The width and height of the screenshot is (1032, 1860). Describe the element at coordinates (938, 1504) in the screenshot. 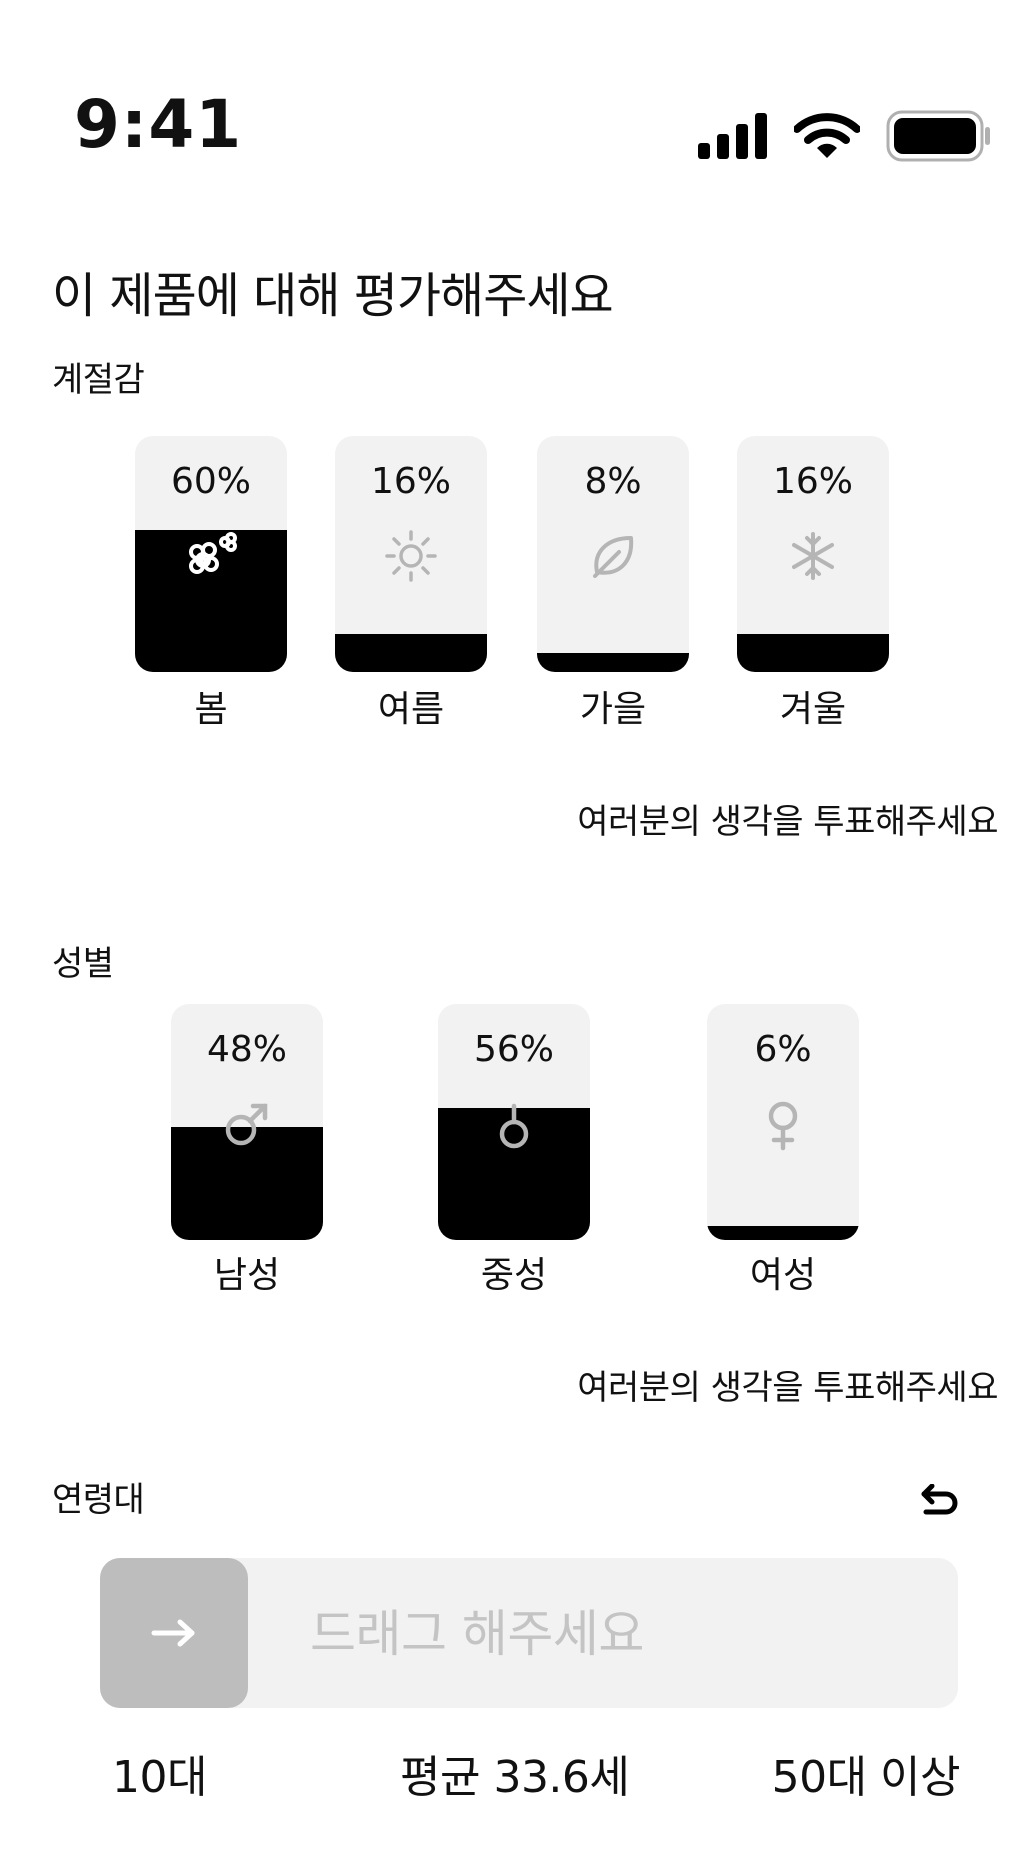

I see `undo-icon` at that location.